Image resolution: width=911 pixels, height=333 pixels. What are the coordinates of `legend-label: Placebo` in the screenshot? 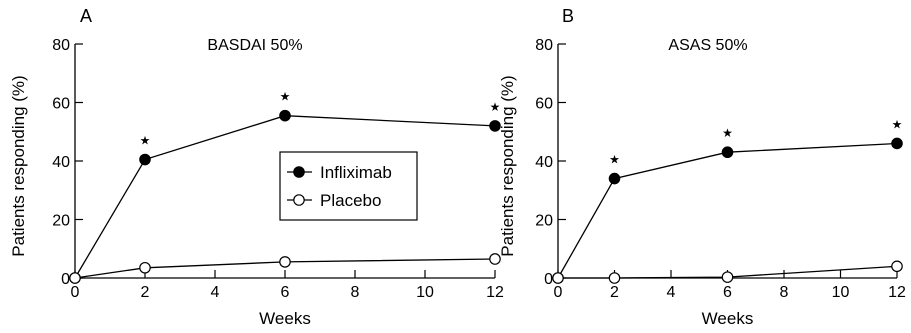 It's located at (350, 200).